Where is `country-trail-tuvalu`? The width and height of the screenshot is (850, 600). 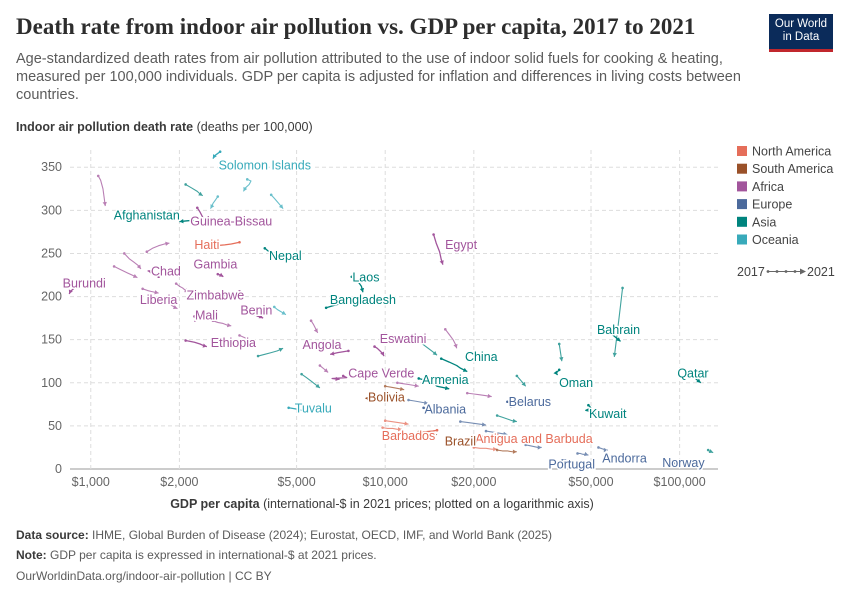
country-trail-tuvalu is located at coordinates (297, 409).